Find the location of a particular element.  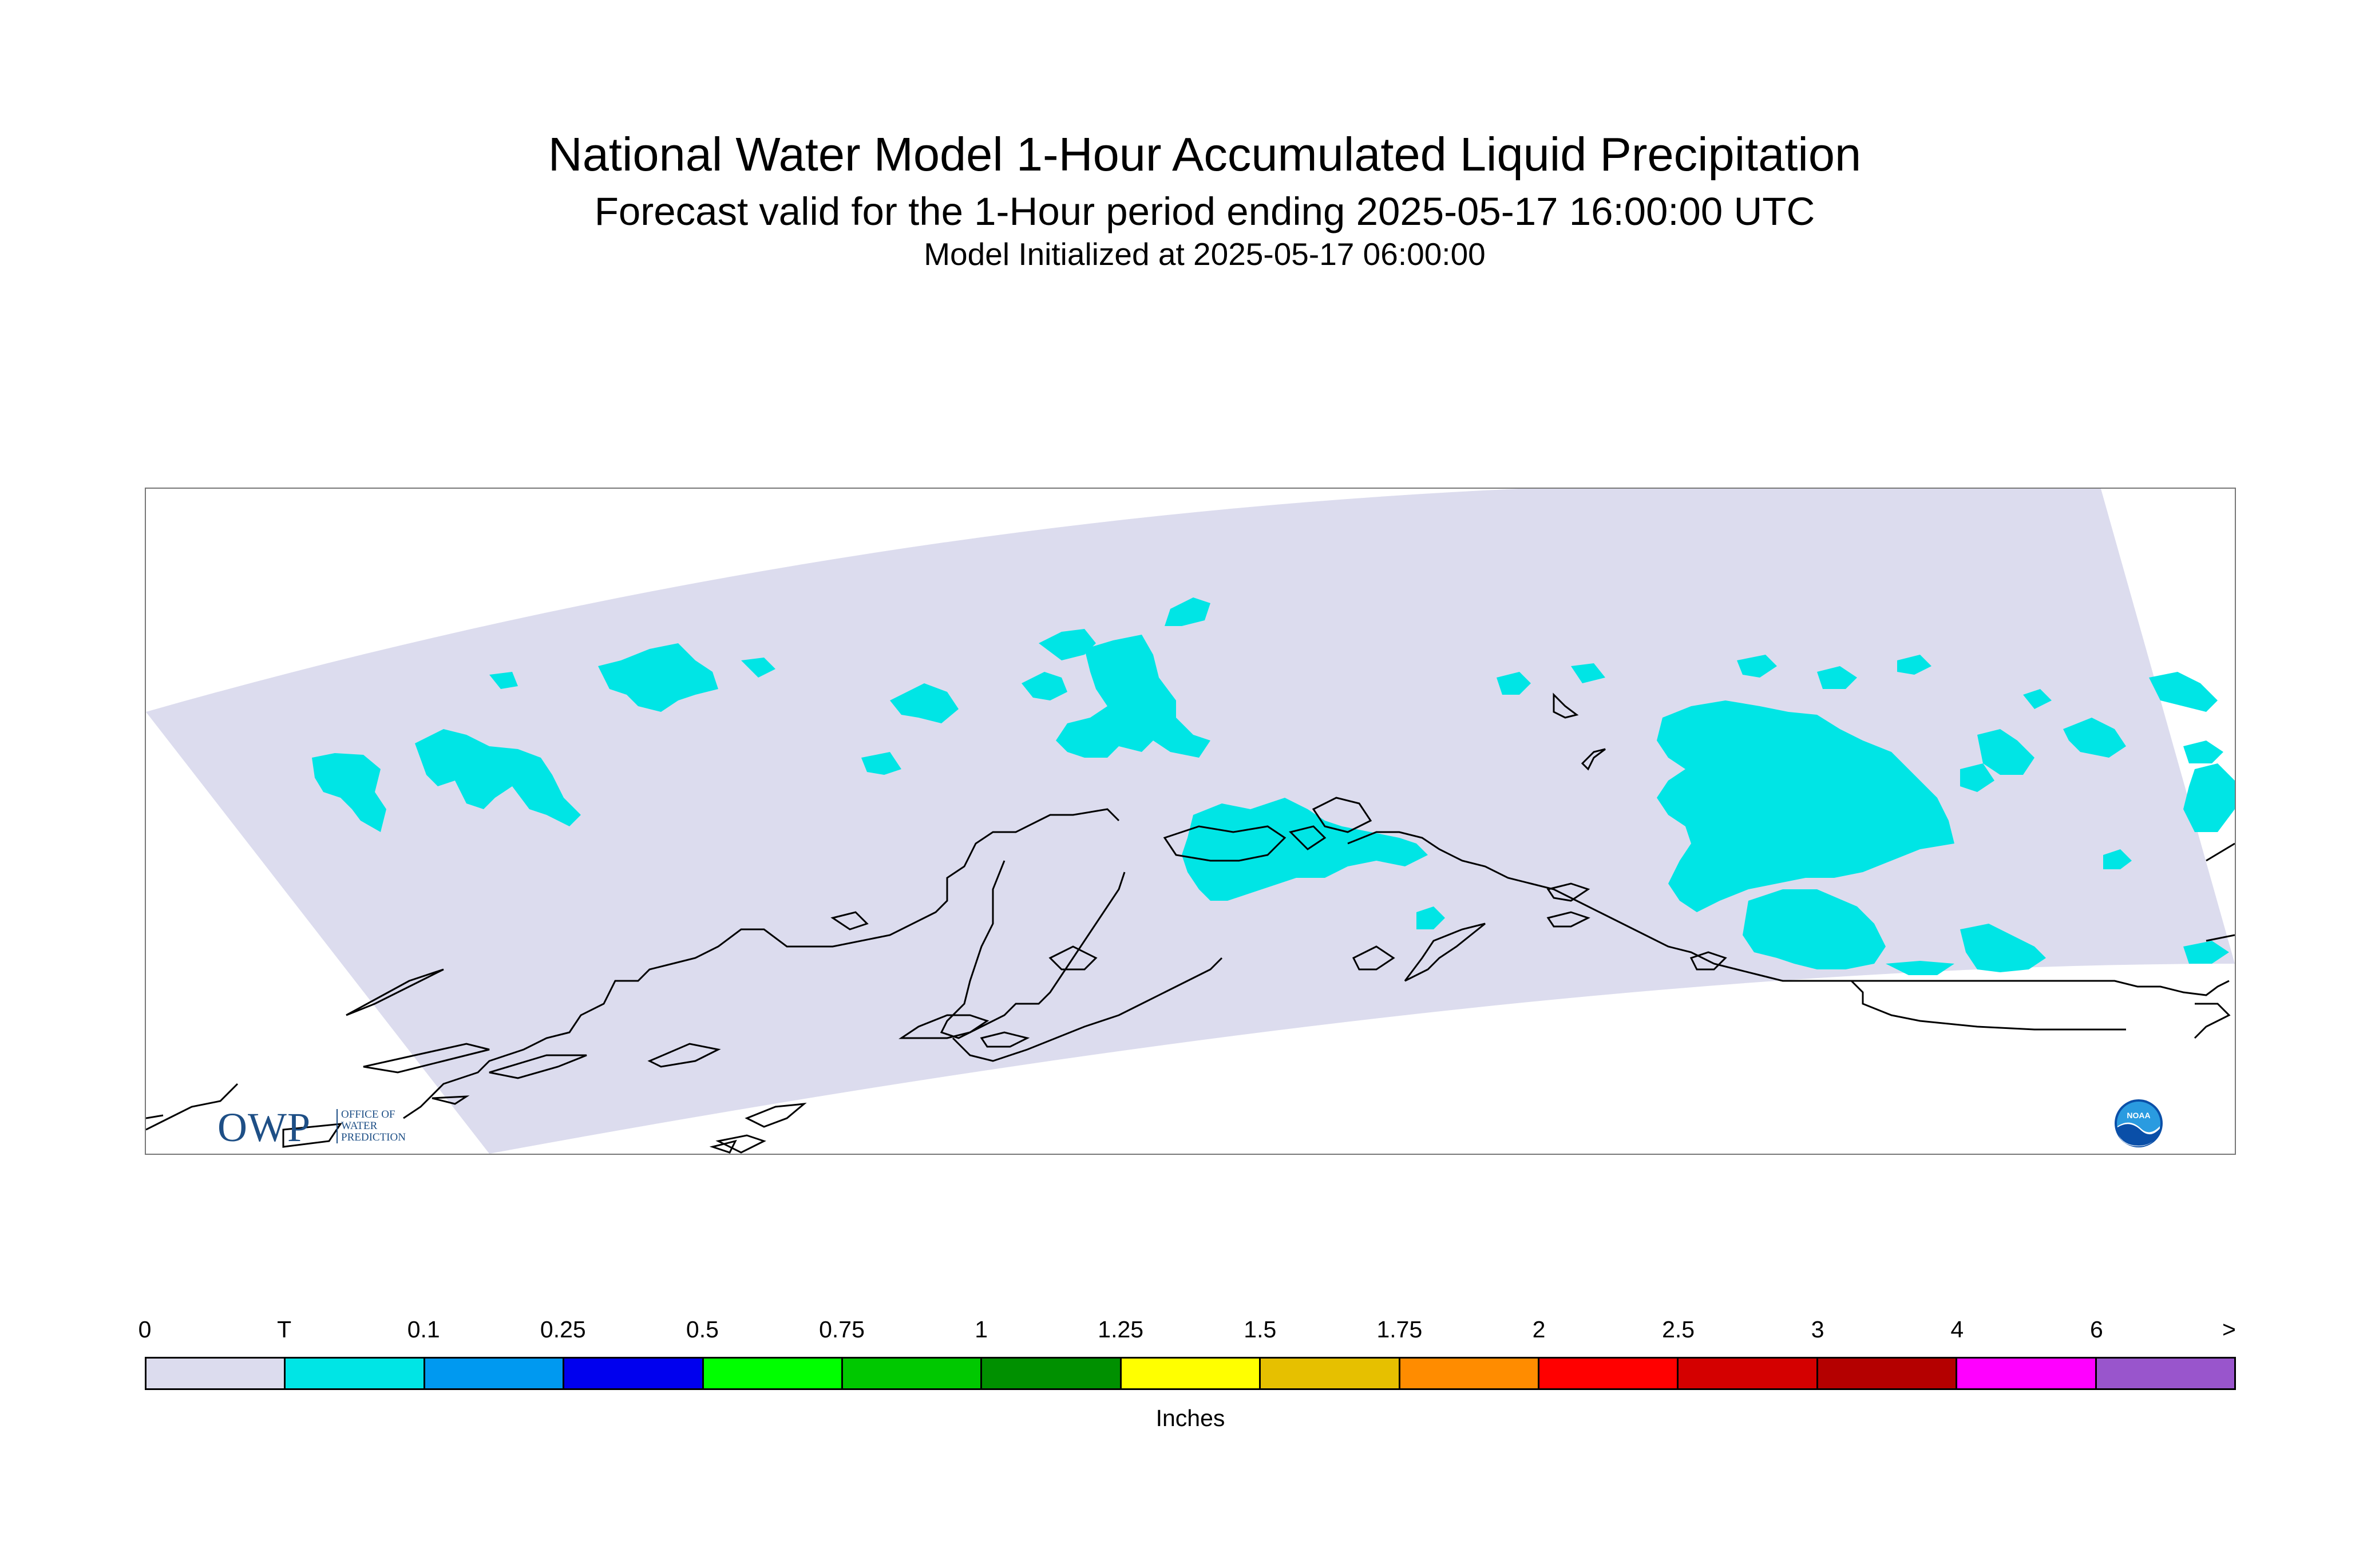

legend-tick-label: 0 is located at coordinates (145, 1329).